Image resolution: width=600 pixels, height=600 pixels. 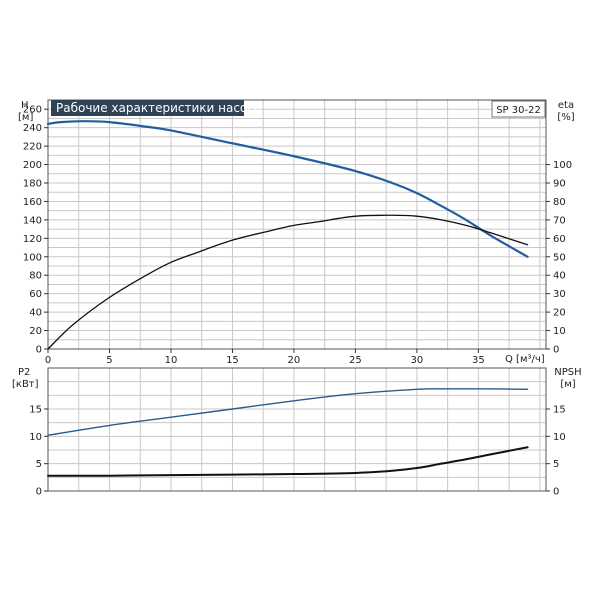 I want to click on y-right-axis-label: eta, so click(x=566, y=105).